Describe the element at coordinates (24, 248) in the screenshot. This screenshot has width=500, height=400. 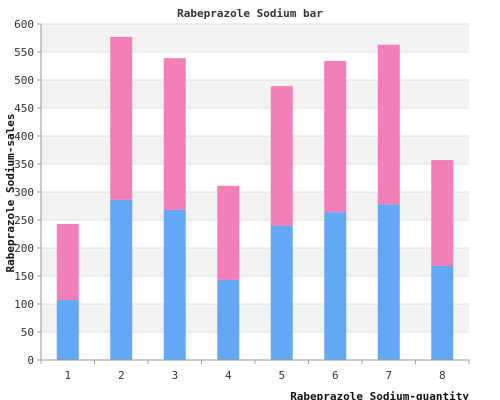
I see `y-tick-label: 200` at that location.